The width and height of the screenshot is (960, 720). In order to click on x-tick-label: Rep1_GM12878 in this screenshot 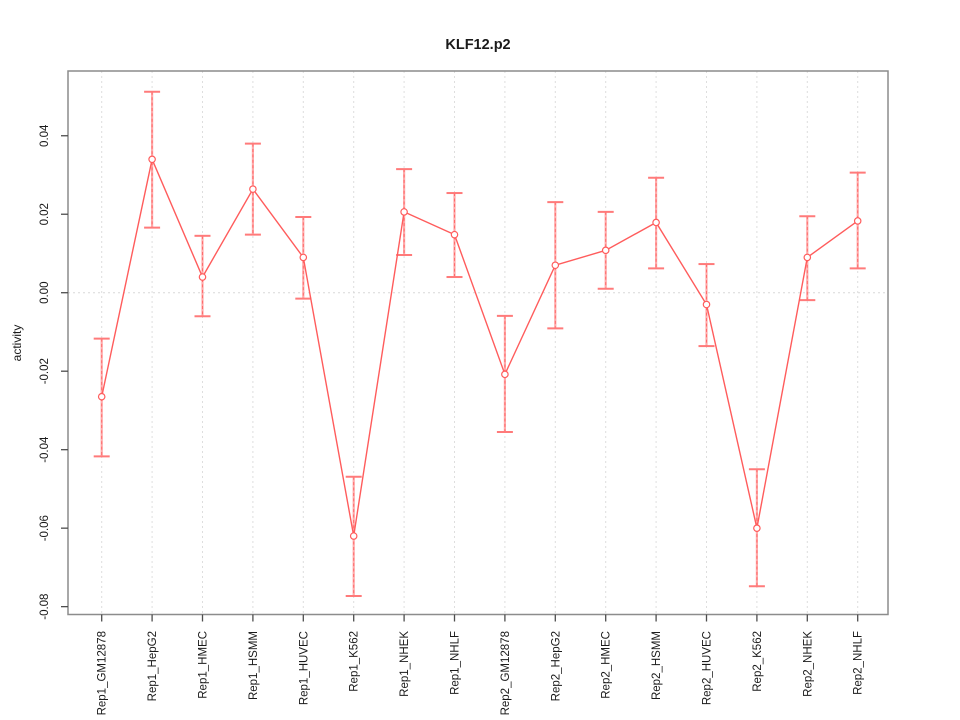, I will do `click(103, 673)`.